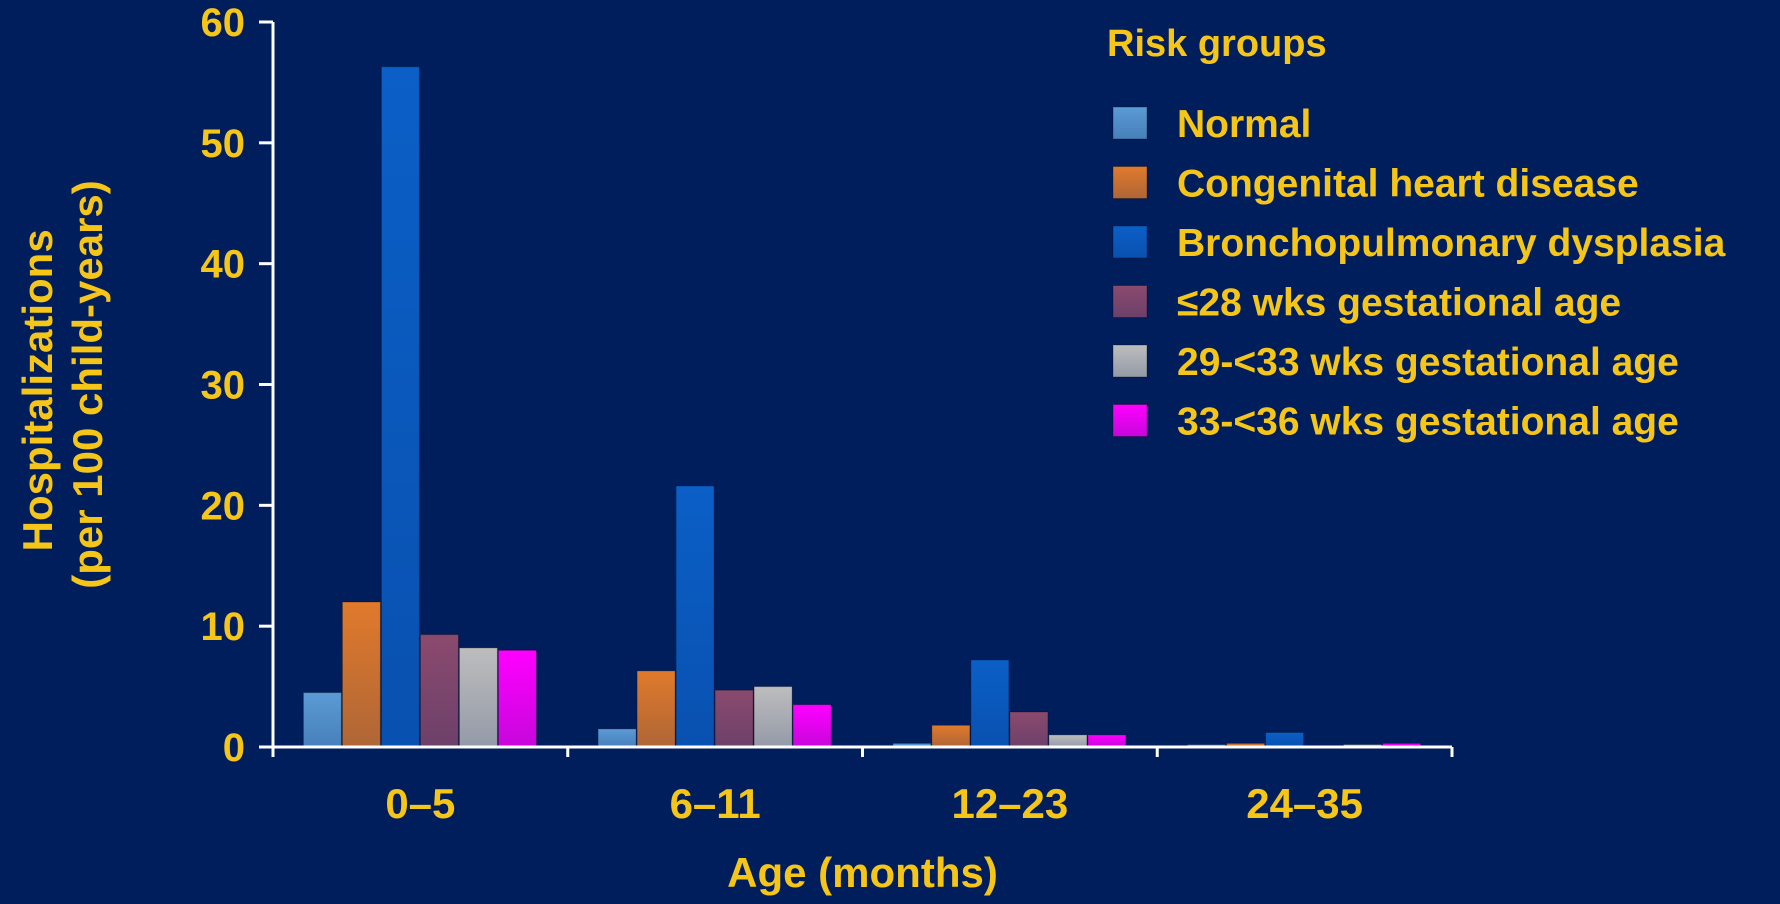 The image size is (1780, 904). Describe the element at coordinates (1428, 362) in the screenshot. I see `legend-label: 29-<33 wks gestational age` at that location.